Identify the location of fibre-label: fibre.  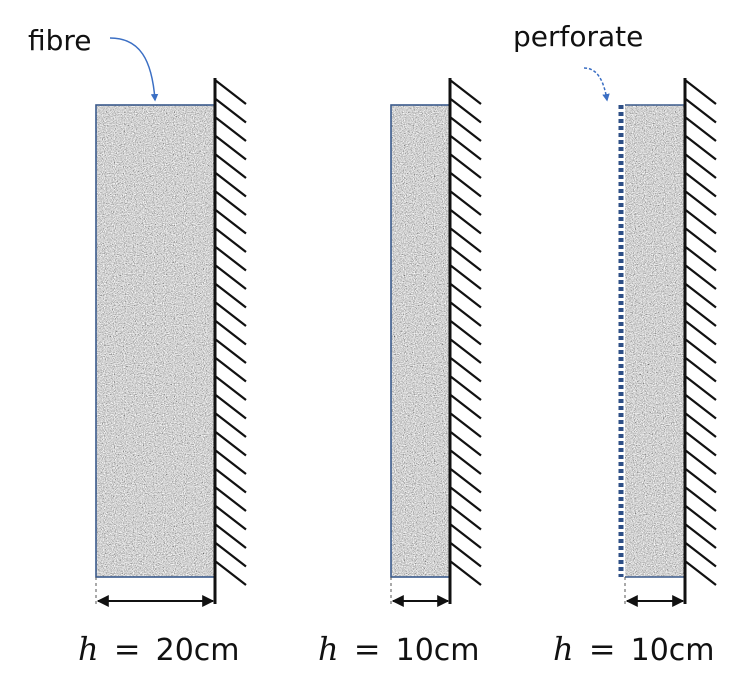
(60, 40).